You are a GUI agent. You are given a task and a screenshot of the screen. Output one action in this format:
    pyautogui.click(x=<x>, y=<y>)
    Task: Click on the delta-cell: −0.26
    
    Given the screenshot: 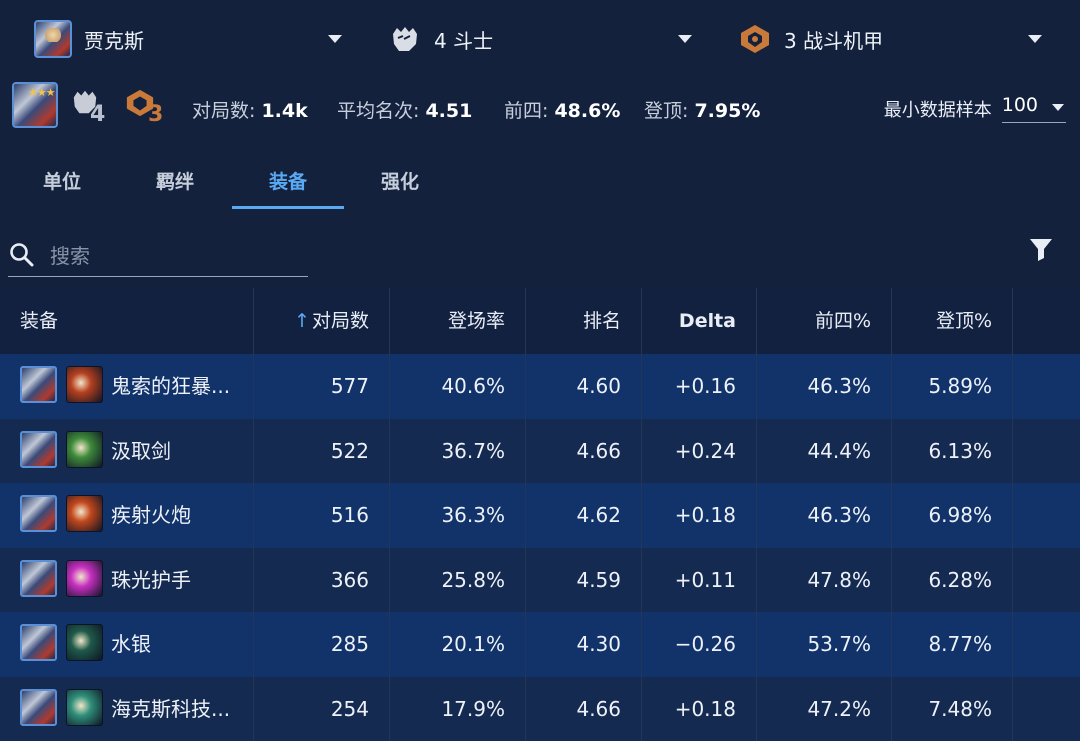 What is the action you would take?
    pyautogui.click(x=705, y=644)
    